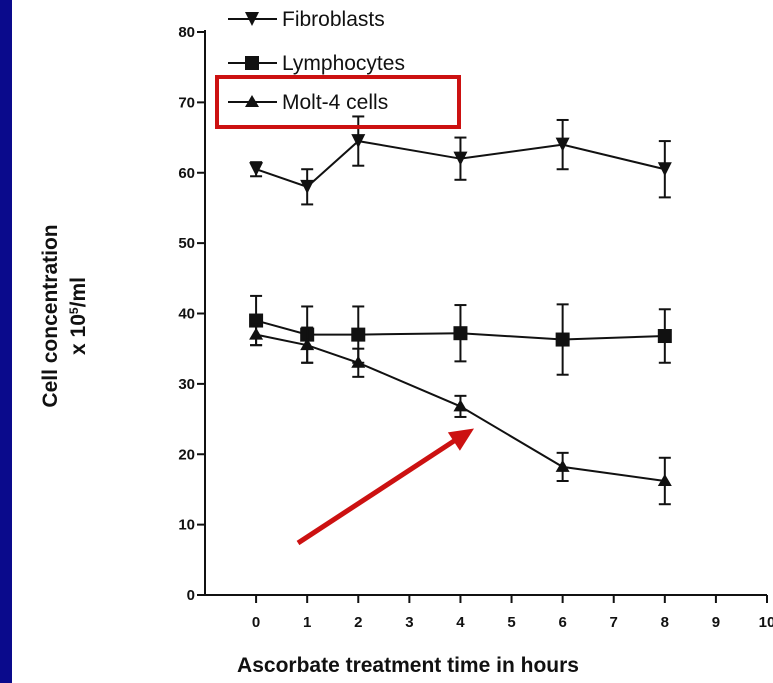  What do you see at coordinates (511, 622) in the screenshot?
I see `x-tick-label: 5` at bounding box center [511, 622].